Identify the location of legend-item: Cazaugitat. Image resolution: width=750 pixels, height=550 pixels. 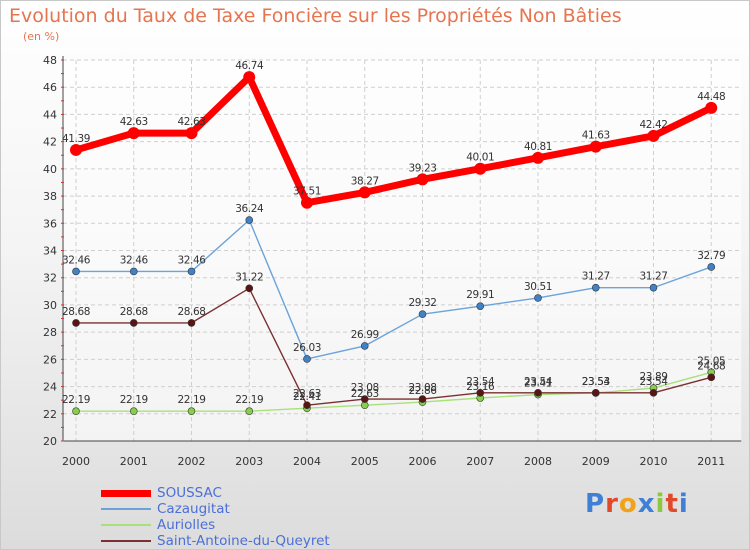
(215, 509).